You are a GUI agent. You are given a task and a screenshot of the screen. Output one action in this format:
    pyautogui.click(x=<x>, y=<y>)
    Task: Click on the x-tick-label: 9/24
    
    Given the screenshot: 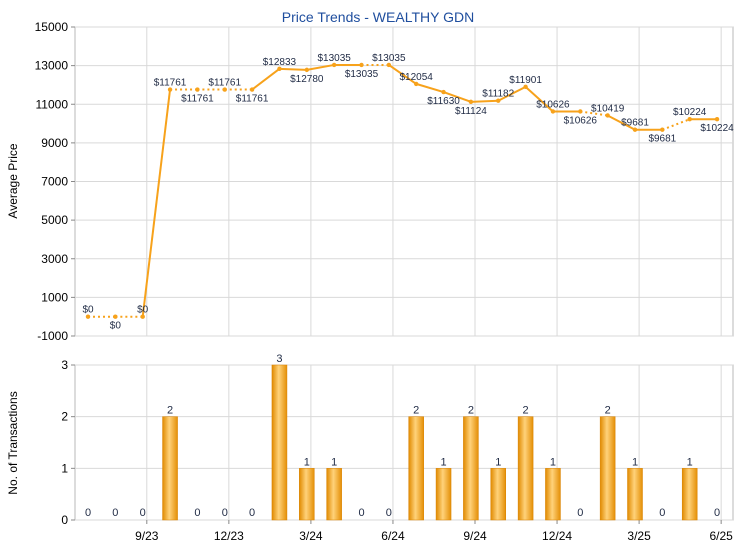 What is the action you would take?
    pyautogui.click(x=475, y=536)
    